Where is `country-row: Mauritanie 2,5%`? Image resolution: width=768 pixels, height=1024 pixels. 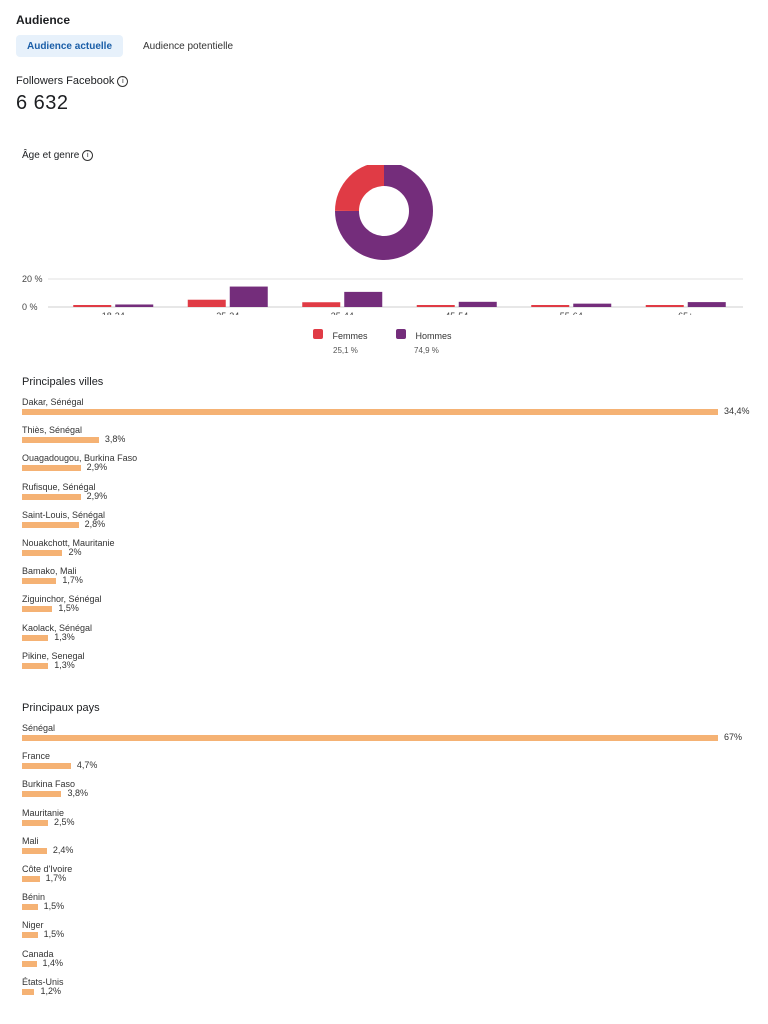
country-row: Mauritanie 2,5% is located at coordinates (387, 822).